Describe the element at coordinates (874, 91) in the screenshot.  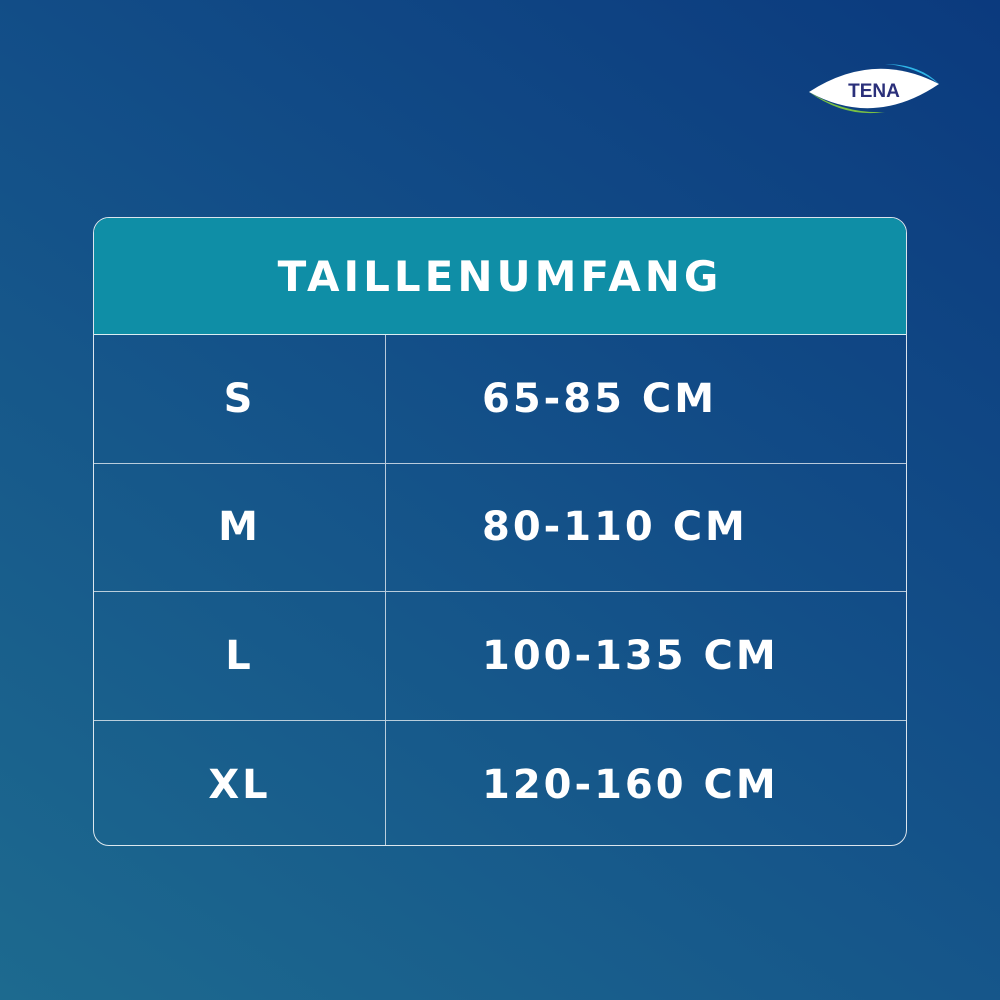
I see `logo-text: TENA` at that location.